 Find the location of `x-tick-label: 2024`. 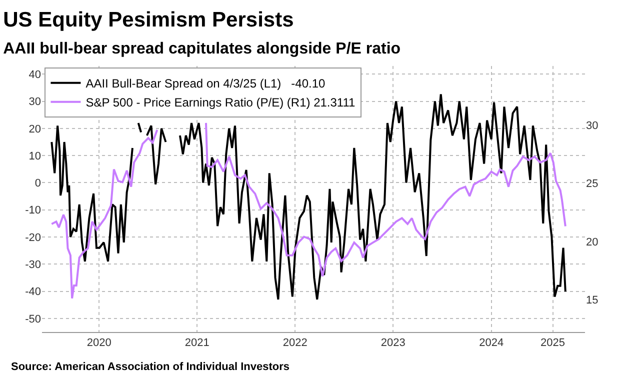

x-tick-label: 2024 is located at coordinates (491, 343).